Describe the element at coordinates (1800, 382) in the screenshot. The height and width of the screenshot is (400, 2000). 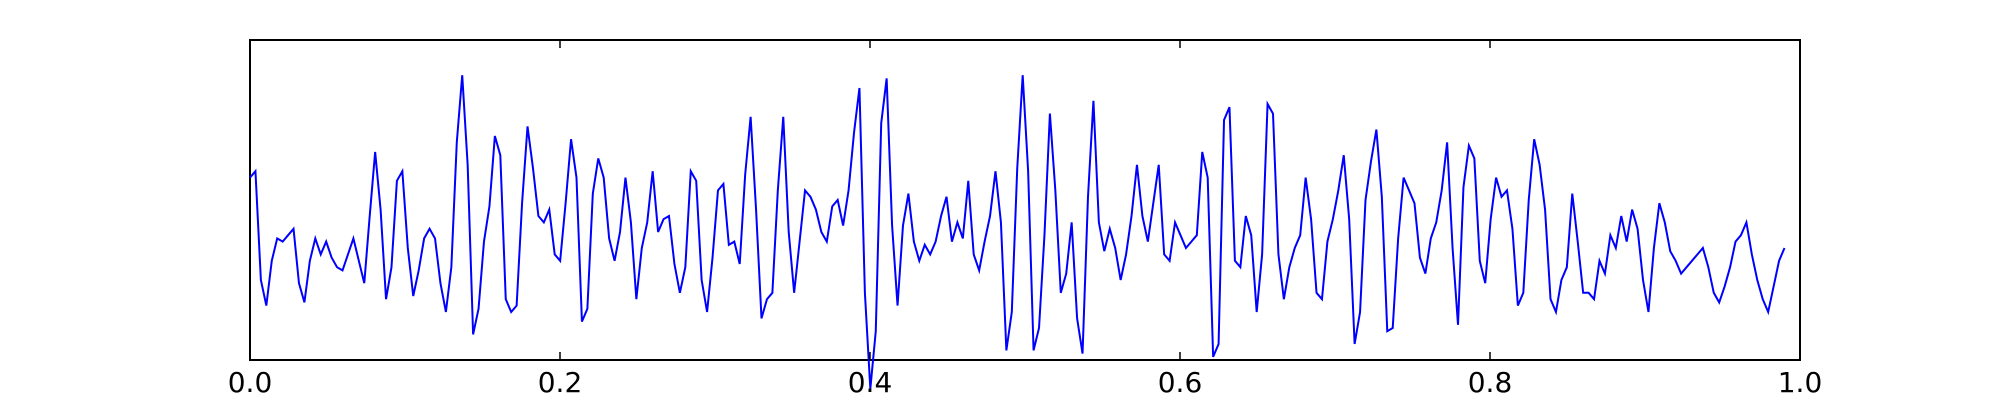
I see `x-tick-label: 1.0` at that location.